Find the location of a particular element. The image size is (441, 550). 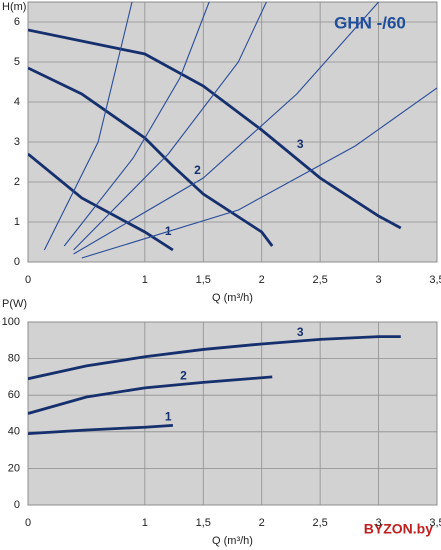

y-tick-label: 40 is located at coordinates (14, 432).